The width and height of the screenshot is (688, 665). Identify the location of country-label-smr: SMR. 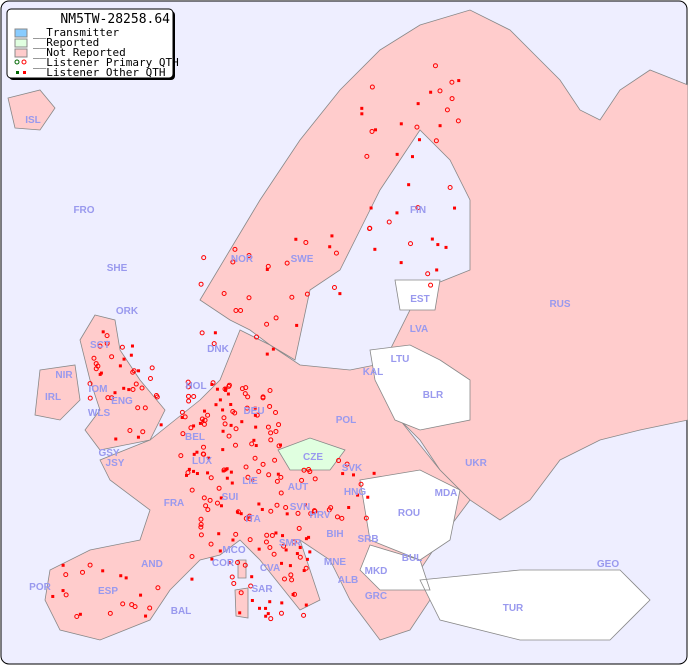
(290, 543).